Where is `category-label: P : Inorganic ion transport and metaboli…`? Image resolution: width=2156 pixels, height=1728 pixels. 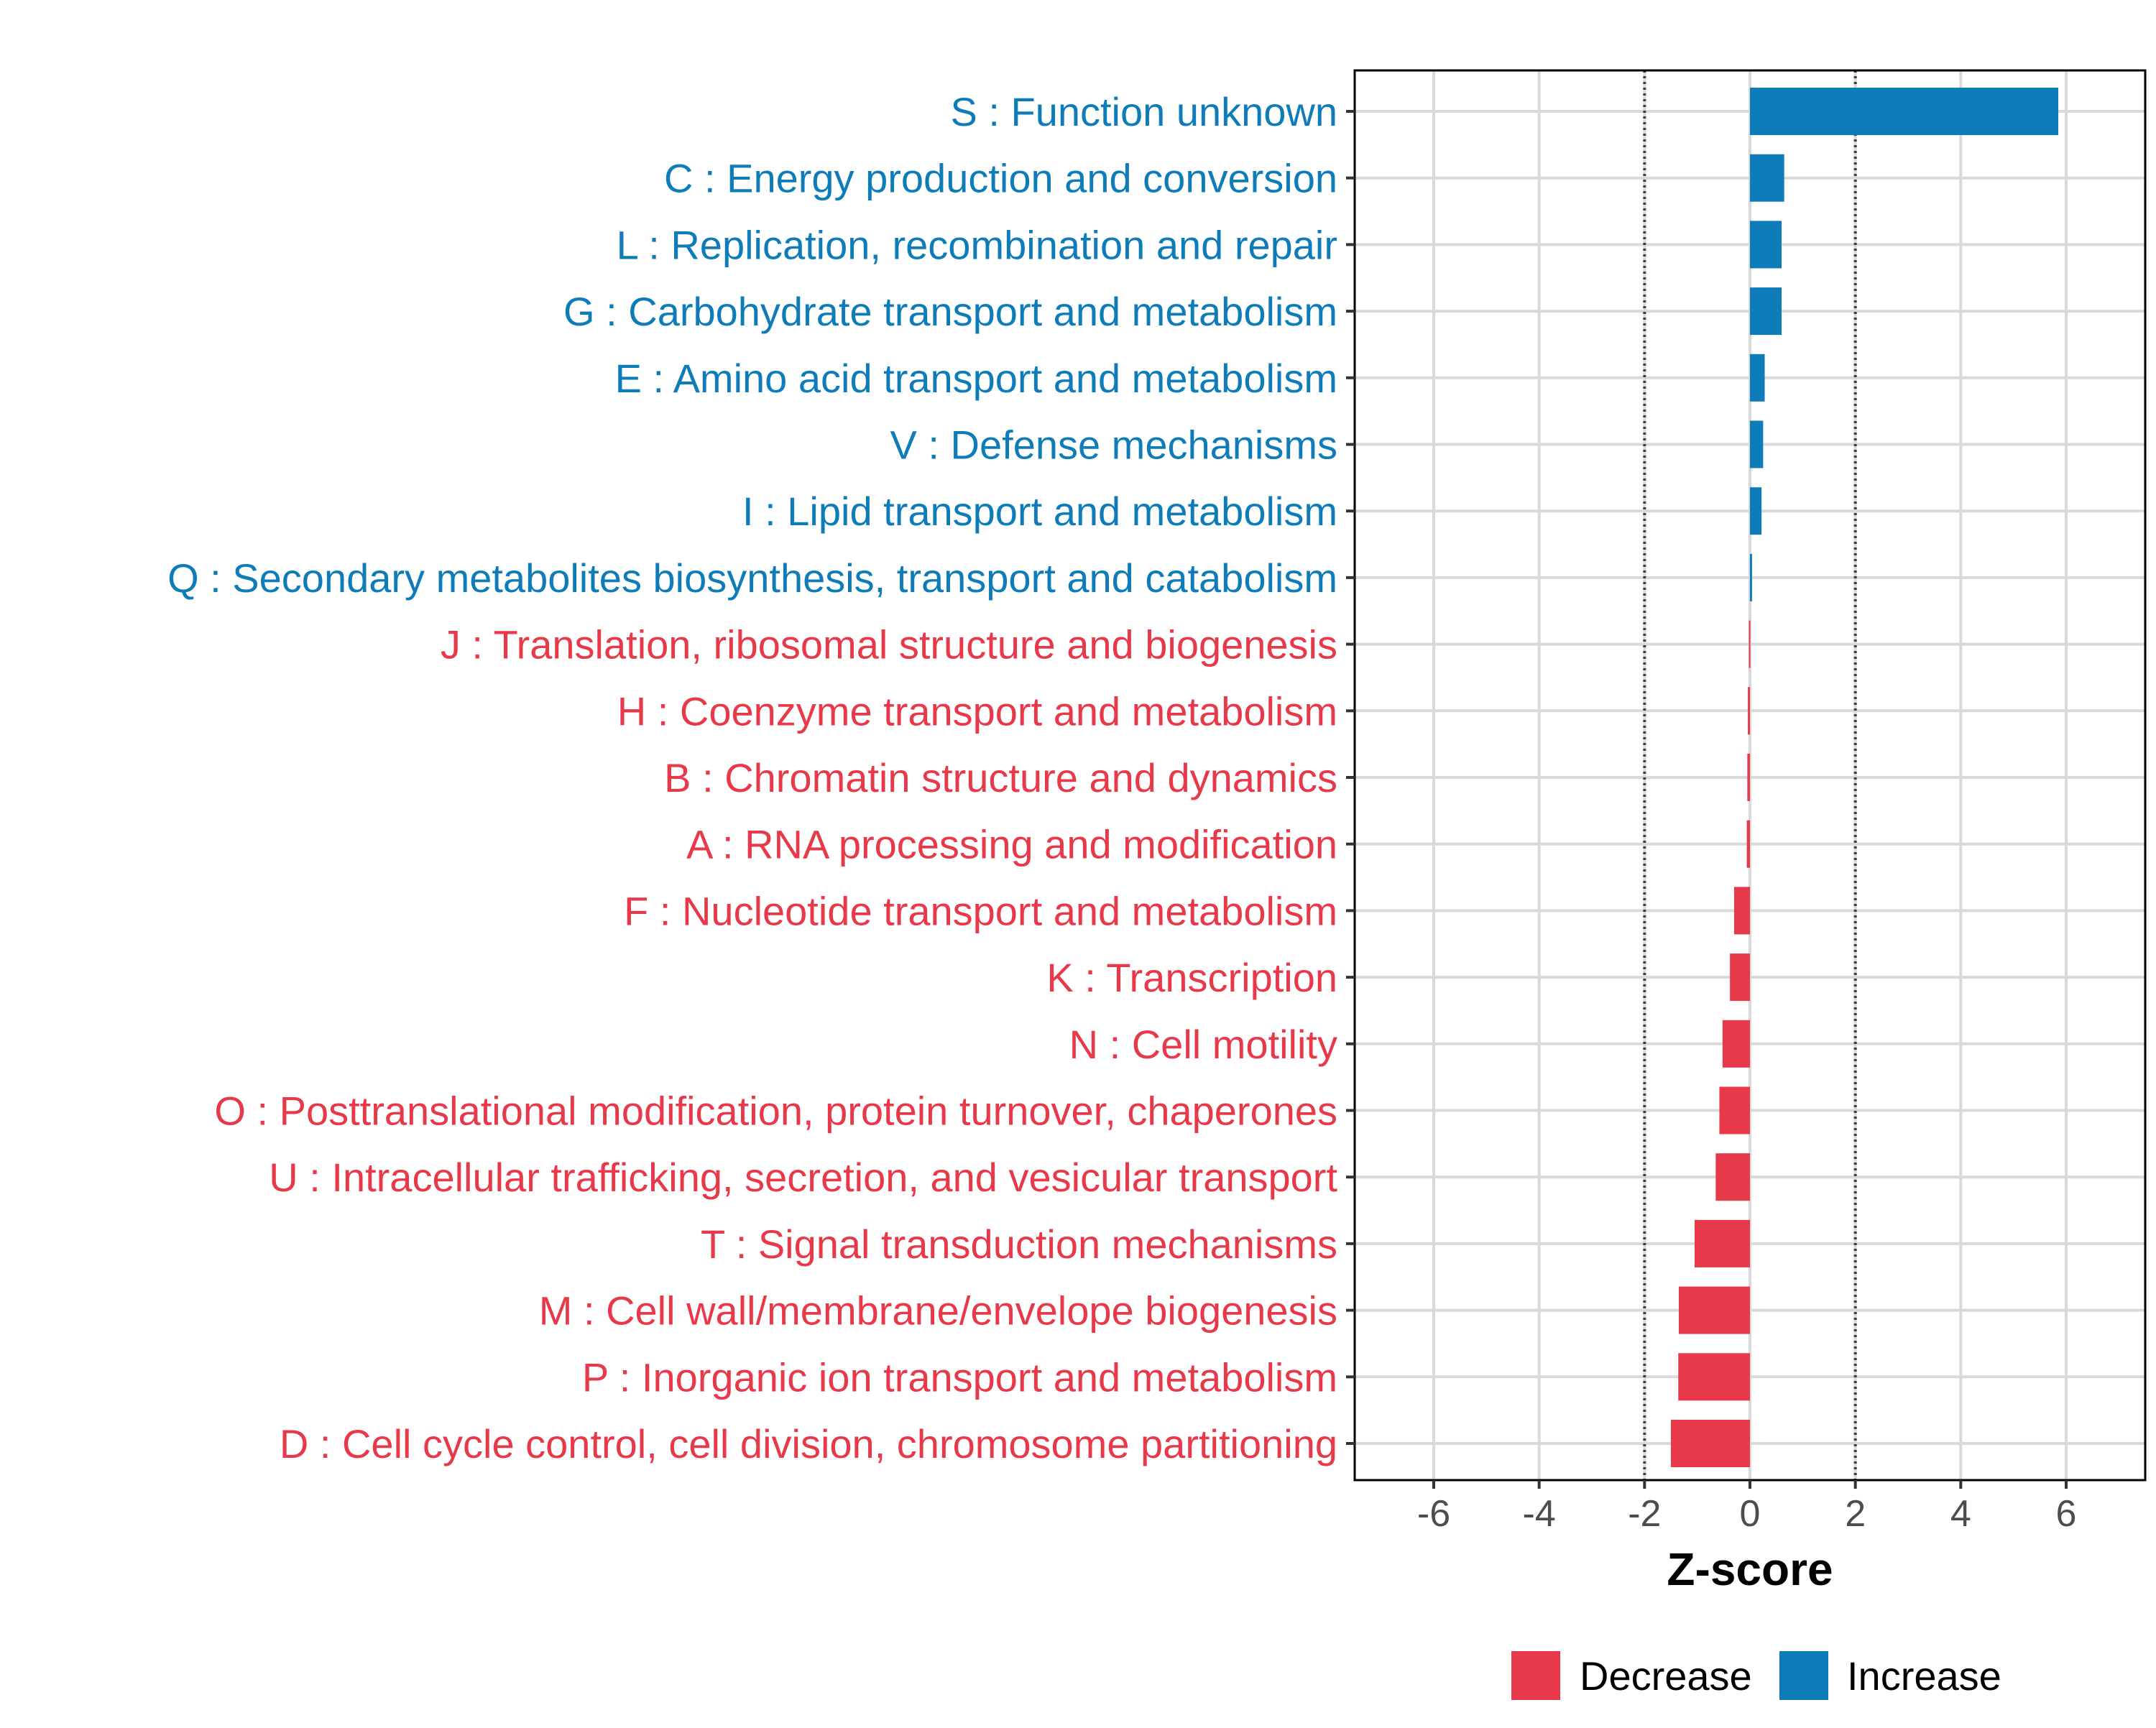
category-label: P : Inorganic ion transport and metaboli… is located at coordinates (960, 1377).